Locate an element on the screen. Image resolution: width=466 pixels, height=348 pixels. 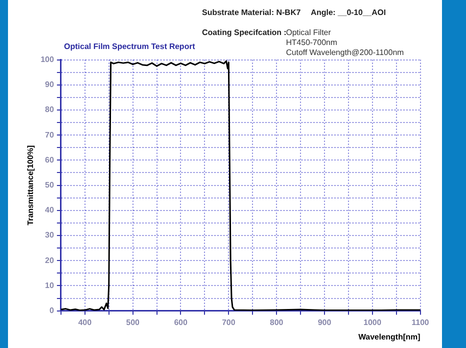
text: Coating Specifcation : is located at coordinates (244, 32).